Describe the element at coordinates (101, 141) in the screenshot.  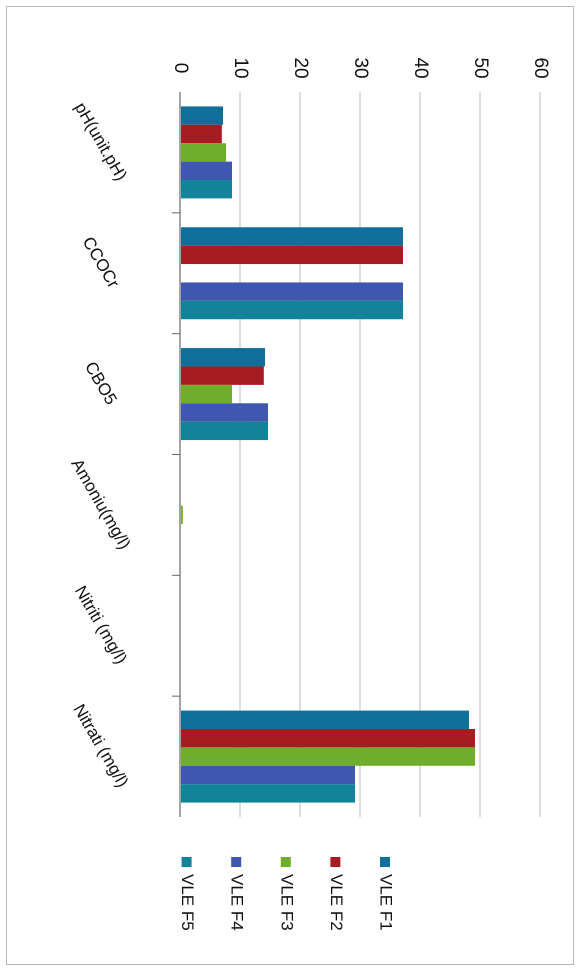
I see `category-label-0: pH(unit.pH)` at that location.